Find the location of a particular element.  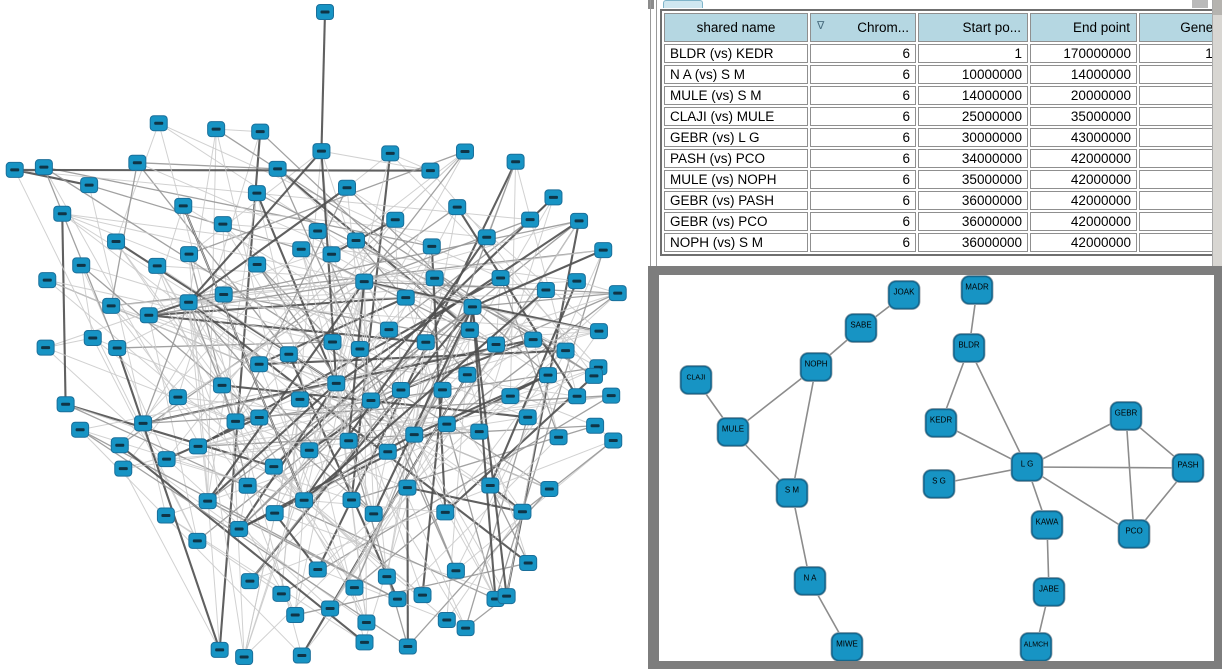

cell-value: 30000000 is located at coordinates (973, 137).